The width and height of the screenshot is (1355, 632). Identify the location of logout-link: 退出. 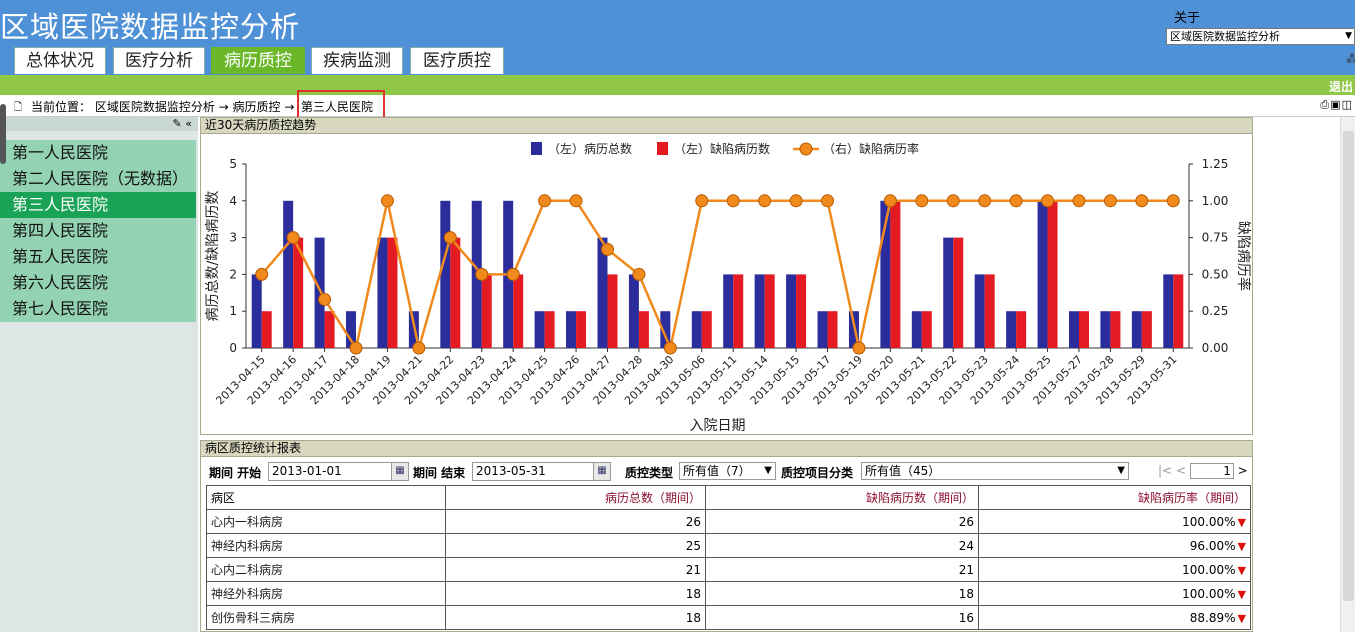
(1340, 87).